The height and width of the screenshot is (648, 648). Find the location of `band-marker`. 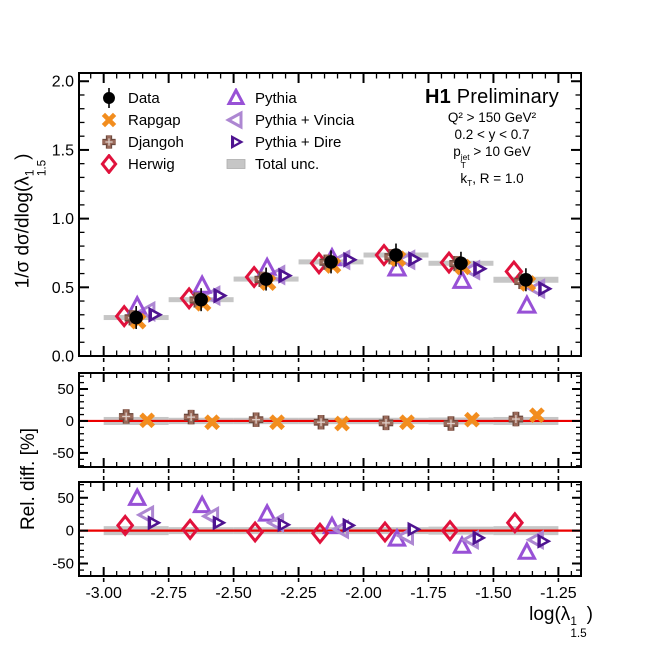

band-marker is located at coordinates (236, 164).